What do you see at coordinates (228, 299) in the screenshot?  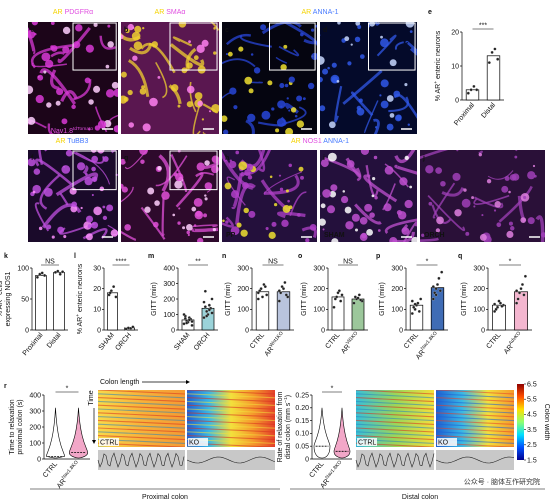 I see `text-segment: GITT (min)` at bounding box center [228, 299].